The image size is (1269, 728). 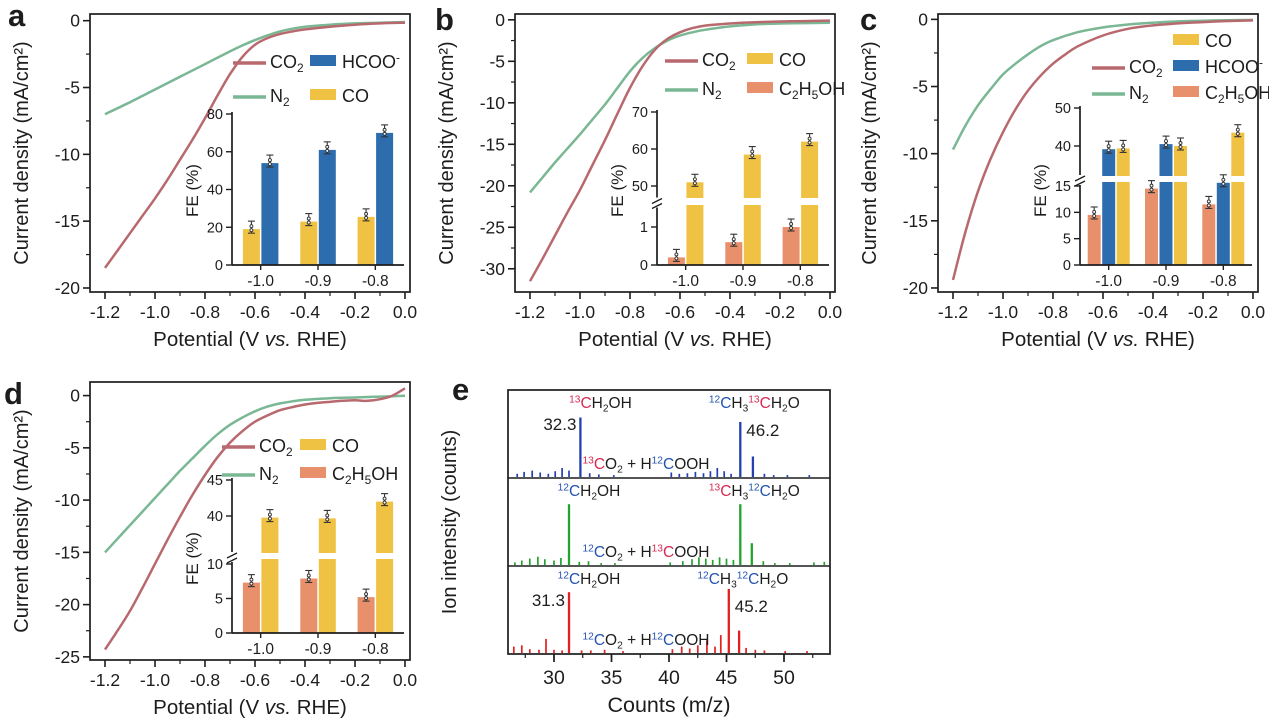 What do you see at coordinates (461, 389) in the screenshot?
I see `panel-letter-e: e` at bounding box center [461, 389].